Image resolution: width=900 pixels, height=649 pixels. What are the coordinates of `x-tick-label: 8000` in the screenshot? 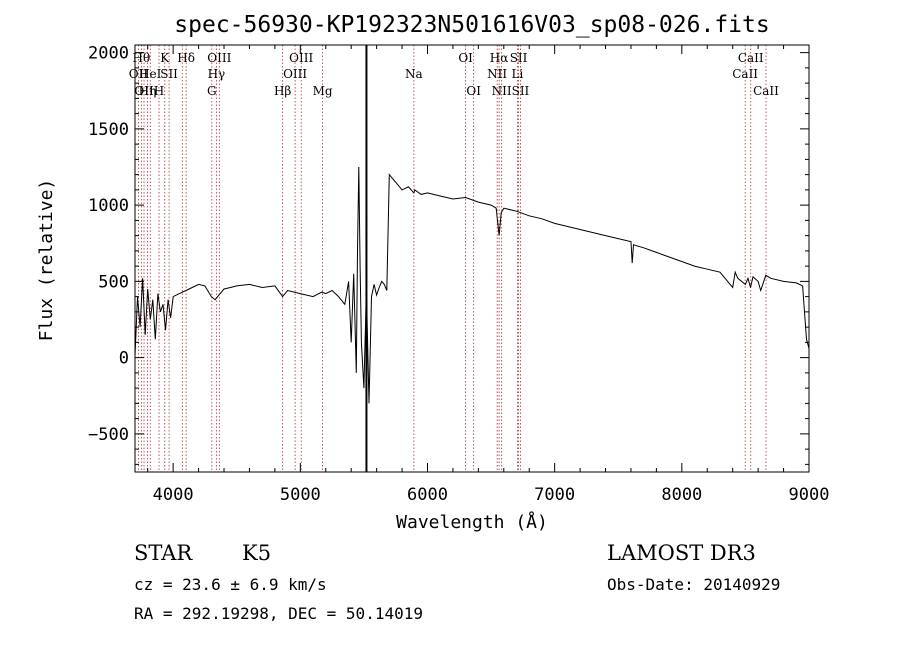 It's located at (681, 495).